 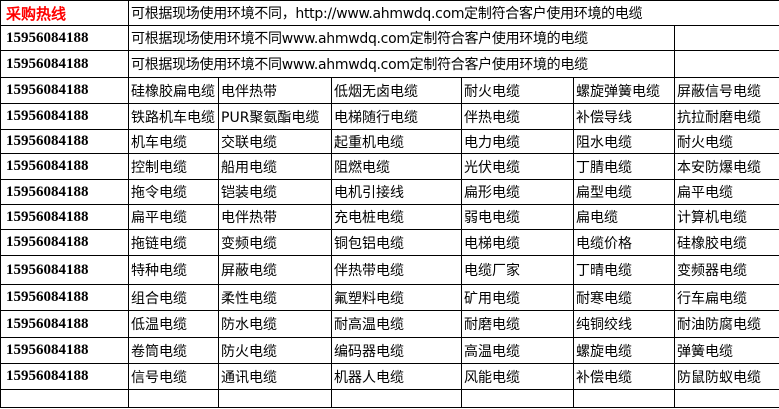 I want to click on product-row: 15956084188 控制电缆 船用电缆 阻燃电缆 光伏电缆 丁腈电缆 本安防爆电缆, so click(x=389, y=166).